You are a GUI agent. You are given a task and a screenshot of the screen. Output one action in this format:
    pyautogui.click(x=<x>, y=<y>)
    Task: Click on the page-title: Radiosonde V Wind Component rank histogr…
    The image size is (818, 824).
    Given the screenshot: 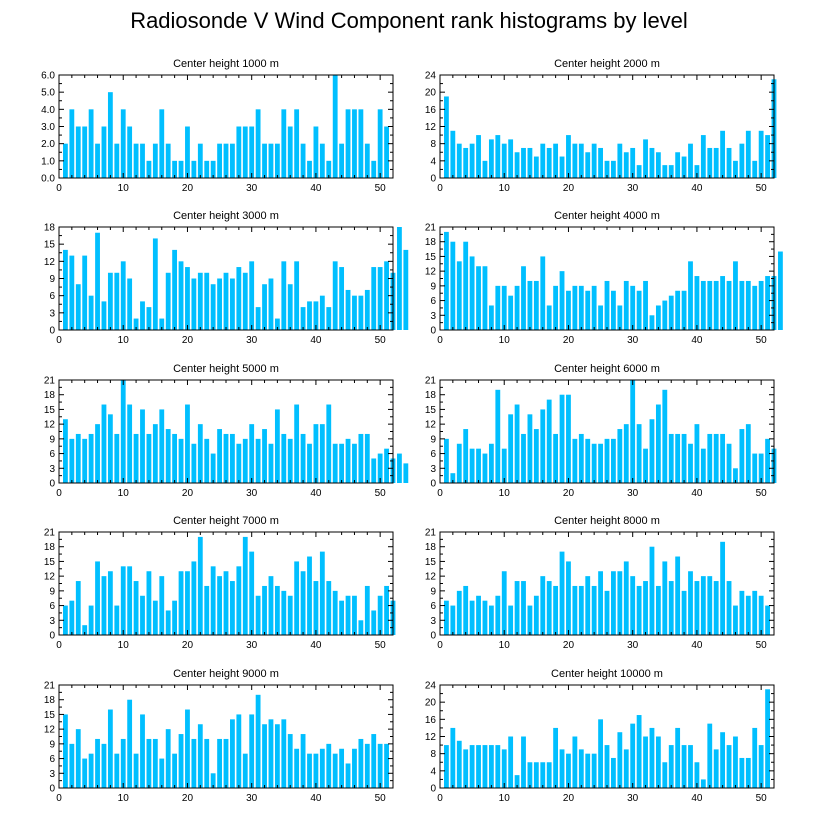 What is the action you would take?
    pyautogui.click(x=409, y=20)
    